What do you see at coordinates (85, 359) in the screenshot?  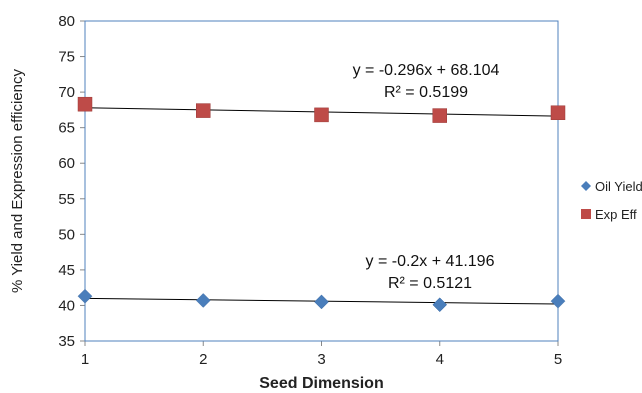 I see `x-tick-label: 1` at bounding box center [85, 359].